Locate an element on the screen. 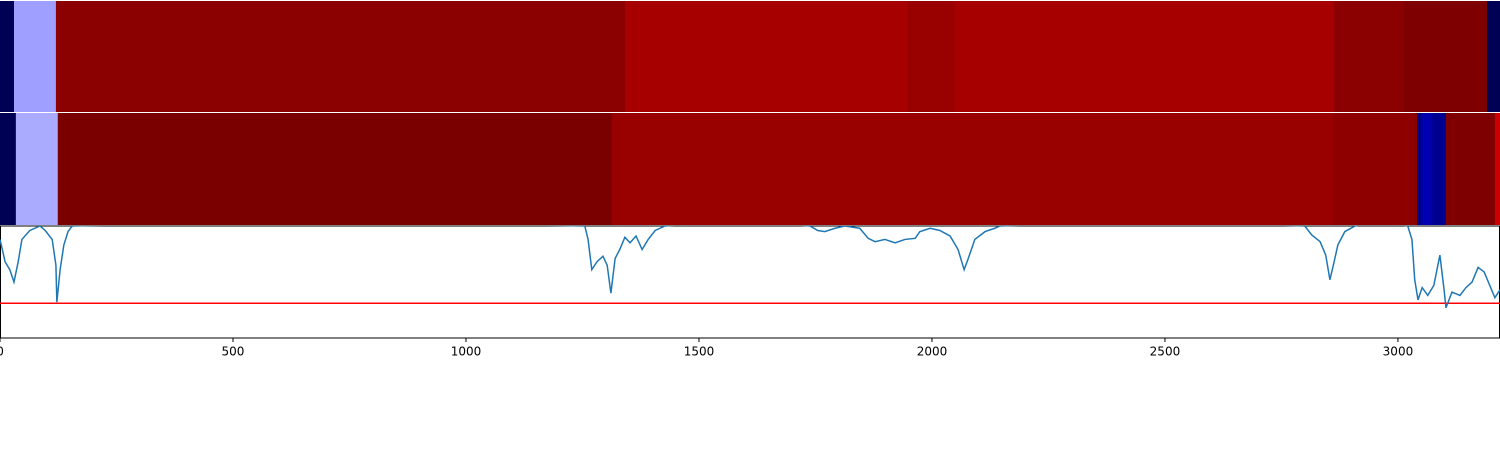 This screenshot has height=450, width=1500. x-tick-label: 3000 is located at coordinates (1398, 352).